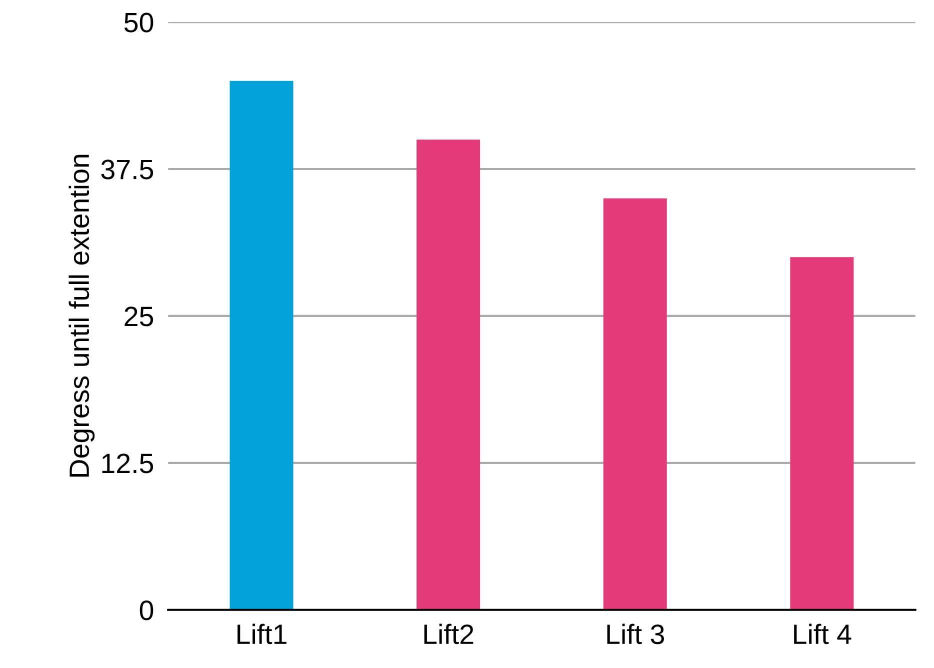  Describe the element at coordinates (81, 315) in the screenshot. I see `y-axis-title: Degress until full extention` at that location.